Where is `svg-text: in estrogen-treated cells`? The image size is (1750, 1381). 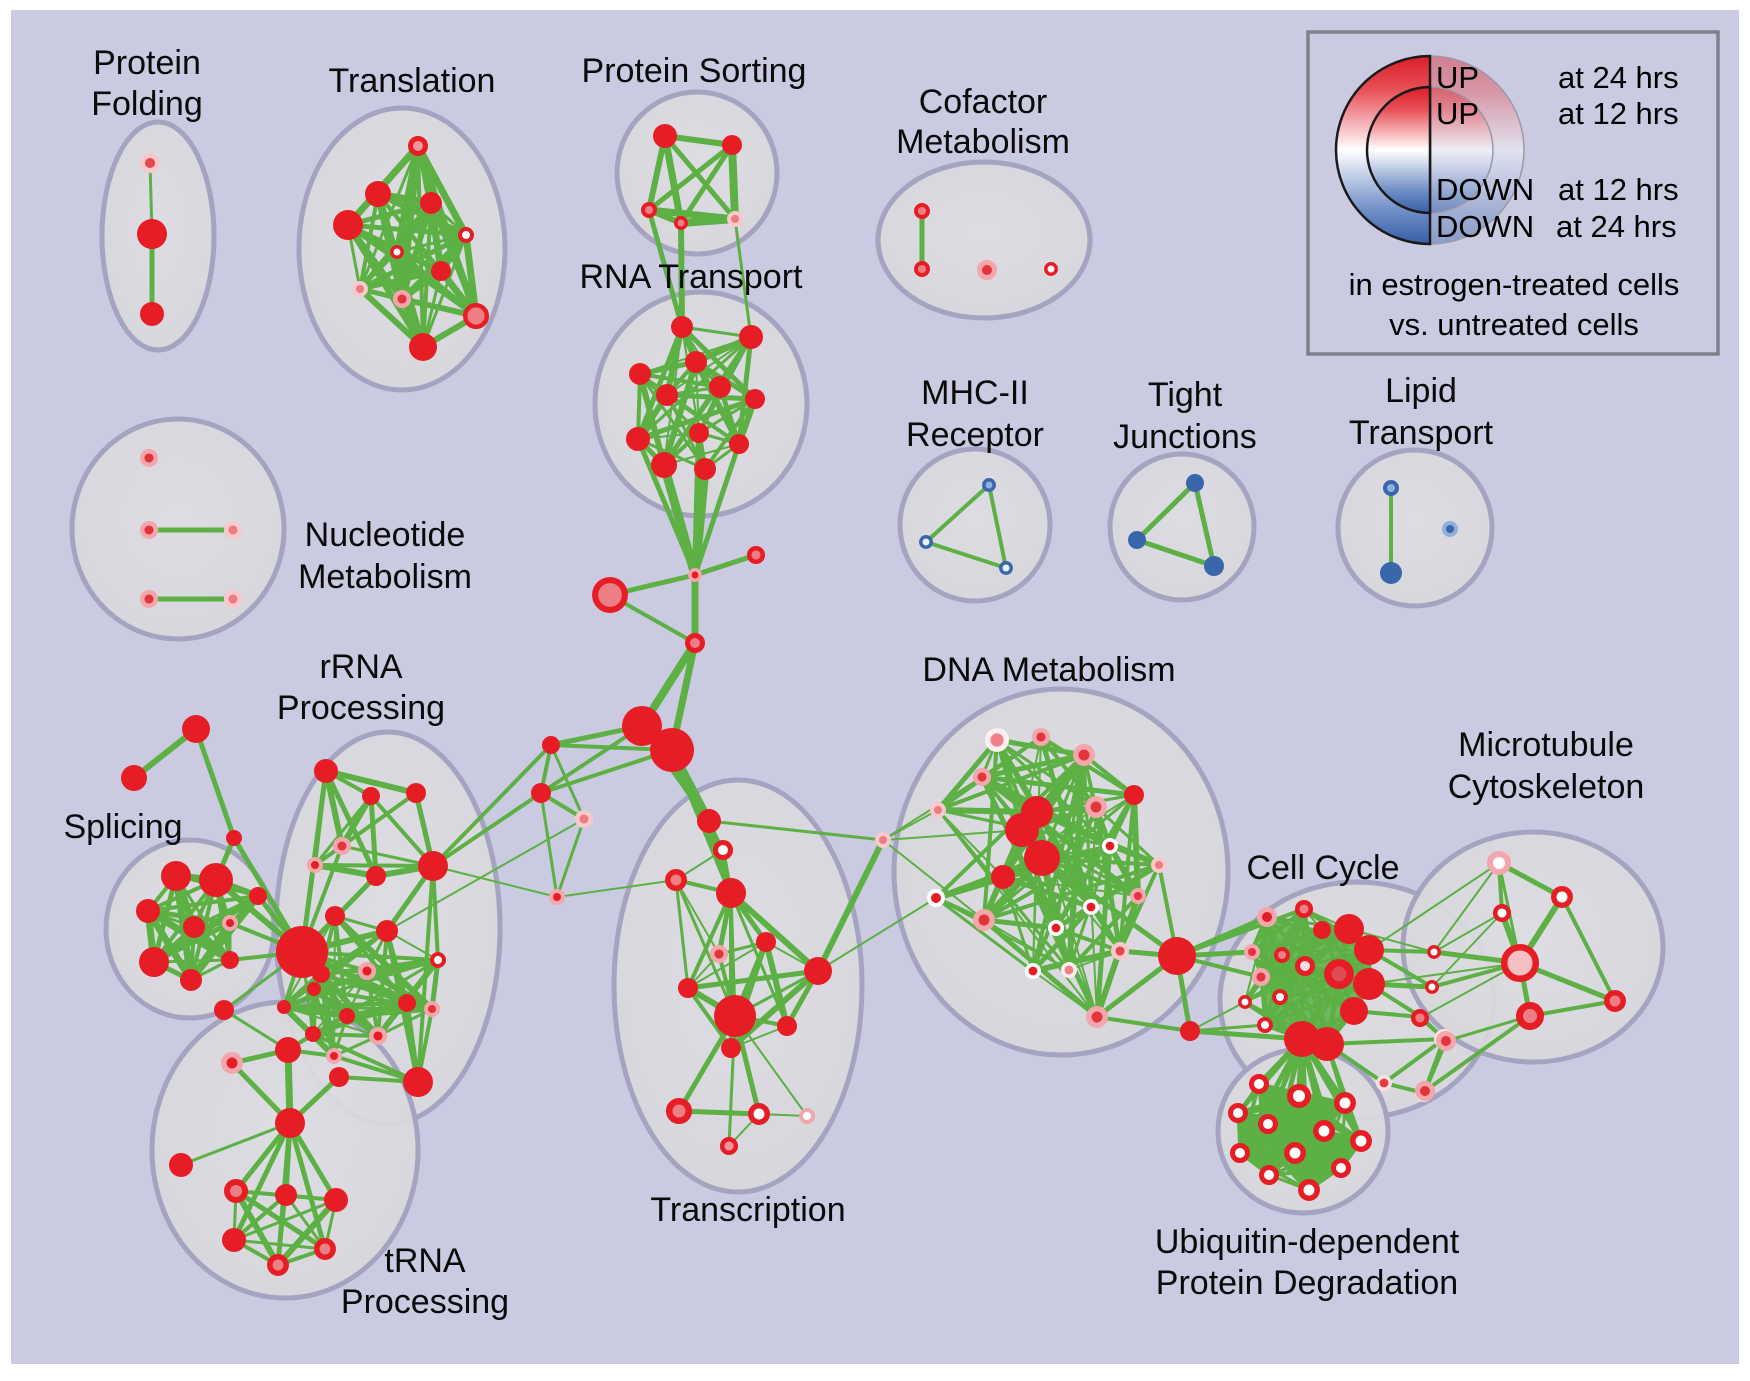 svg-text: in estrogen-treated cells is located at coordinates (1514, 284).